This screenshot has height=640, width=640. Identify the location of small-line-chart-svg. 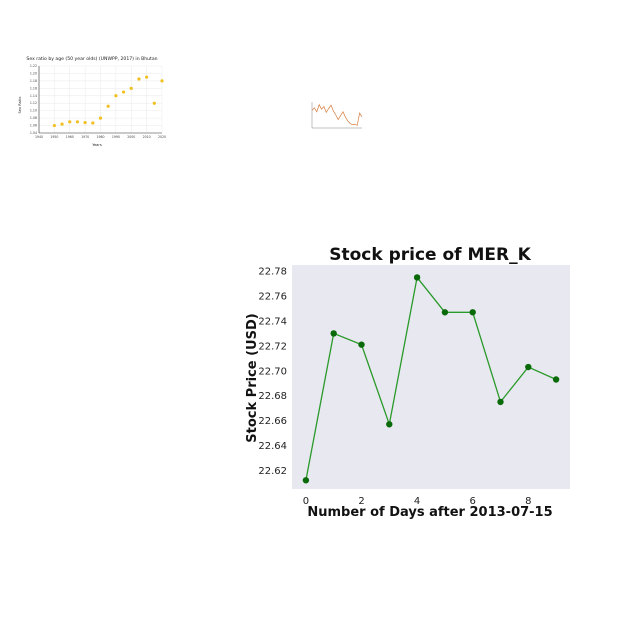
(337, 115).